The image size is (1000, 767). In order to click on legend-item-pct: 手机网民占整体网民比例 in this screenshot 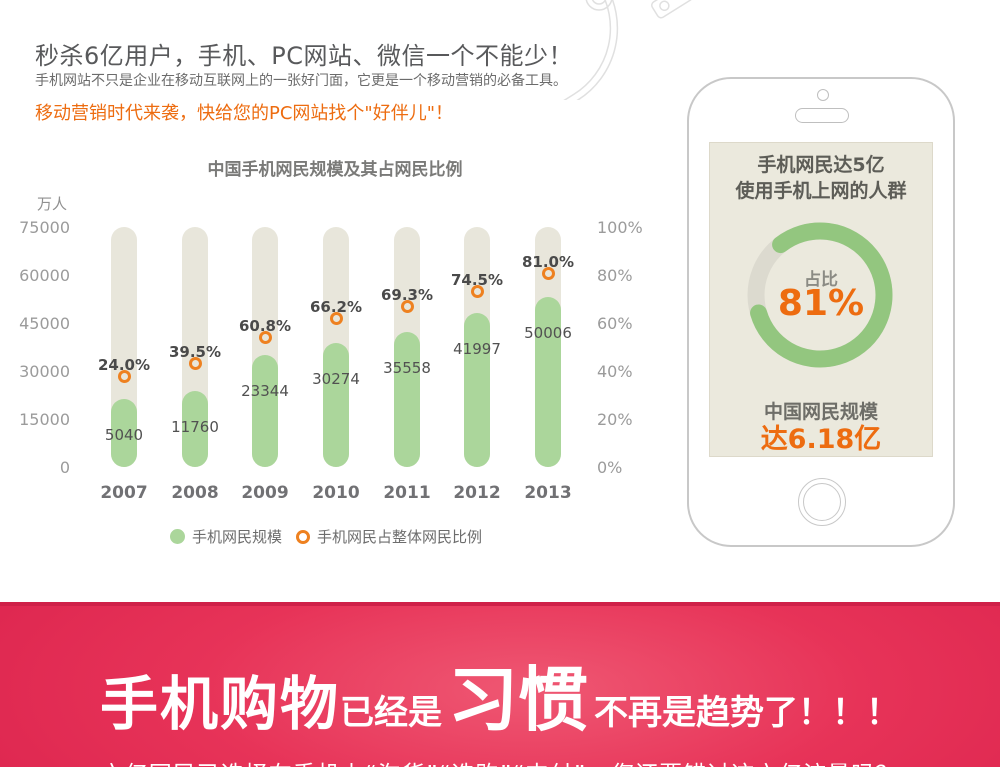, I will do `click(389, 536)`.